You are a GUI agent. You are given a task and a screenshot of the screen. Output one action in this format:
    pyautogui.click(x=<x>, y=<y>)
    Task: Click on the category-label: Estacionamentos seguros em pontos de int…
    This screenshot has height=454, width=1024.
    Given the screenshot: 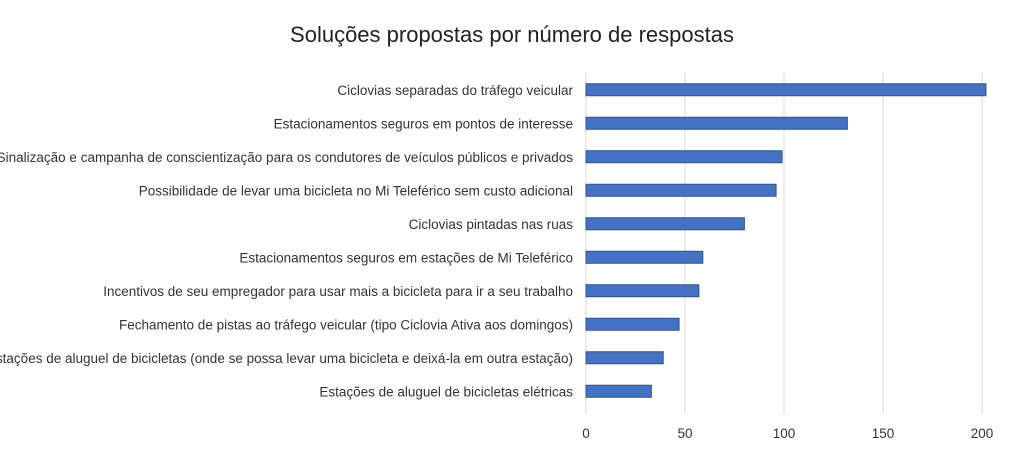 What is the action you would take?
    pyautogui.click(x=423, y=123)
    